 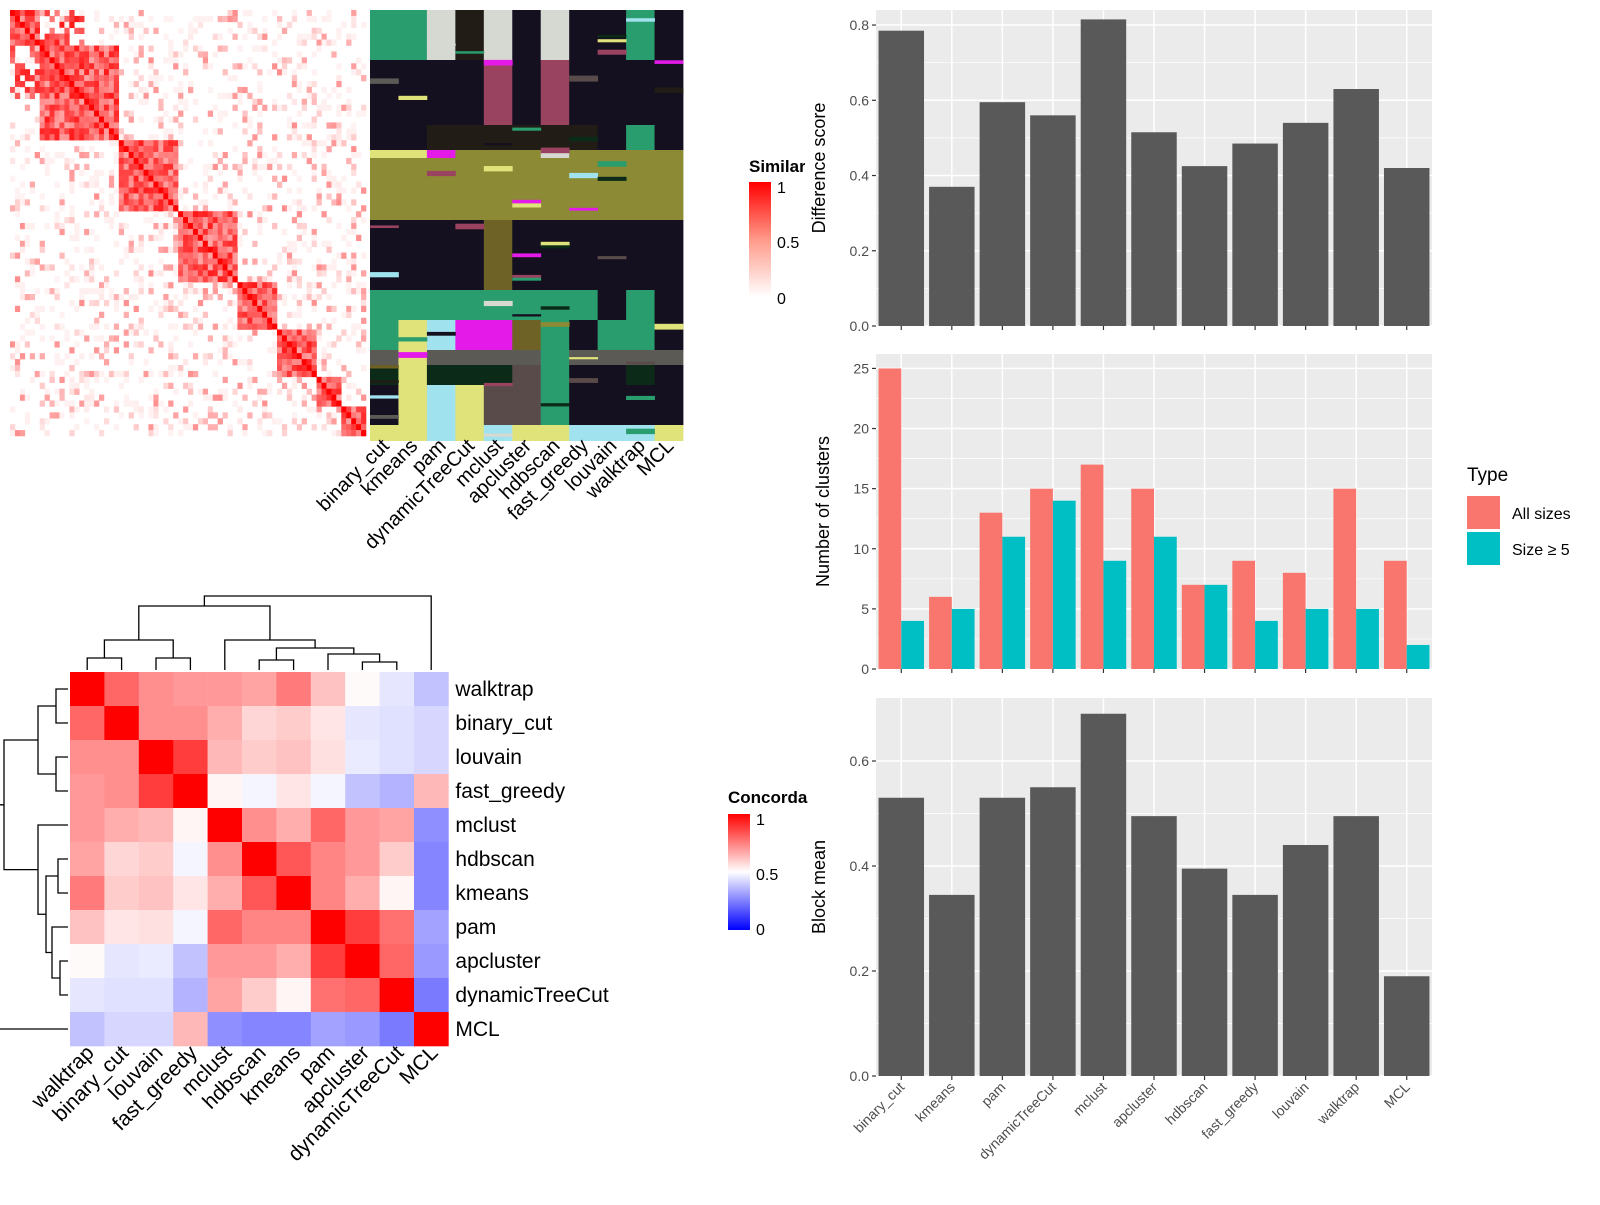 I want to click on concordance-cell-fast-greedy-apcluster, so click(x=362, y=791).